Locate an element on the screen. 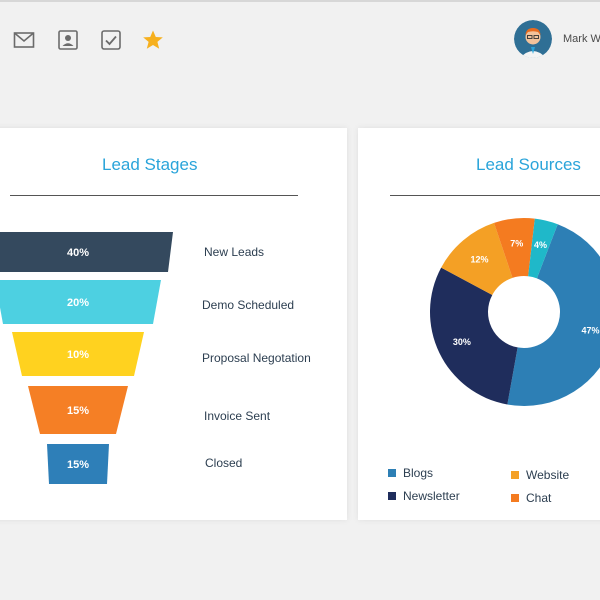 The height and width of the screenshot is (600, 600). legend-item: Chat is located at coordinates (531, 498).